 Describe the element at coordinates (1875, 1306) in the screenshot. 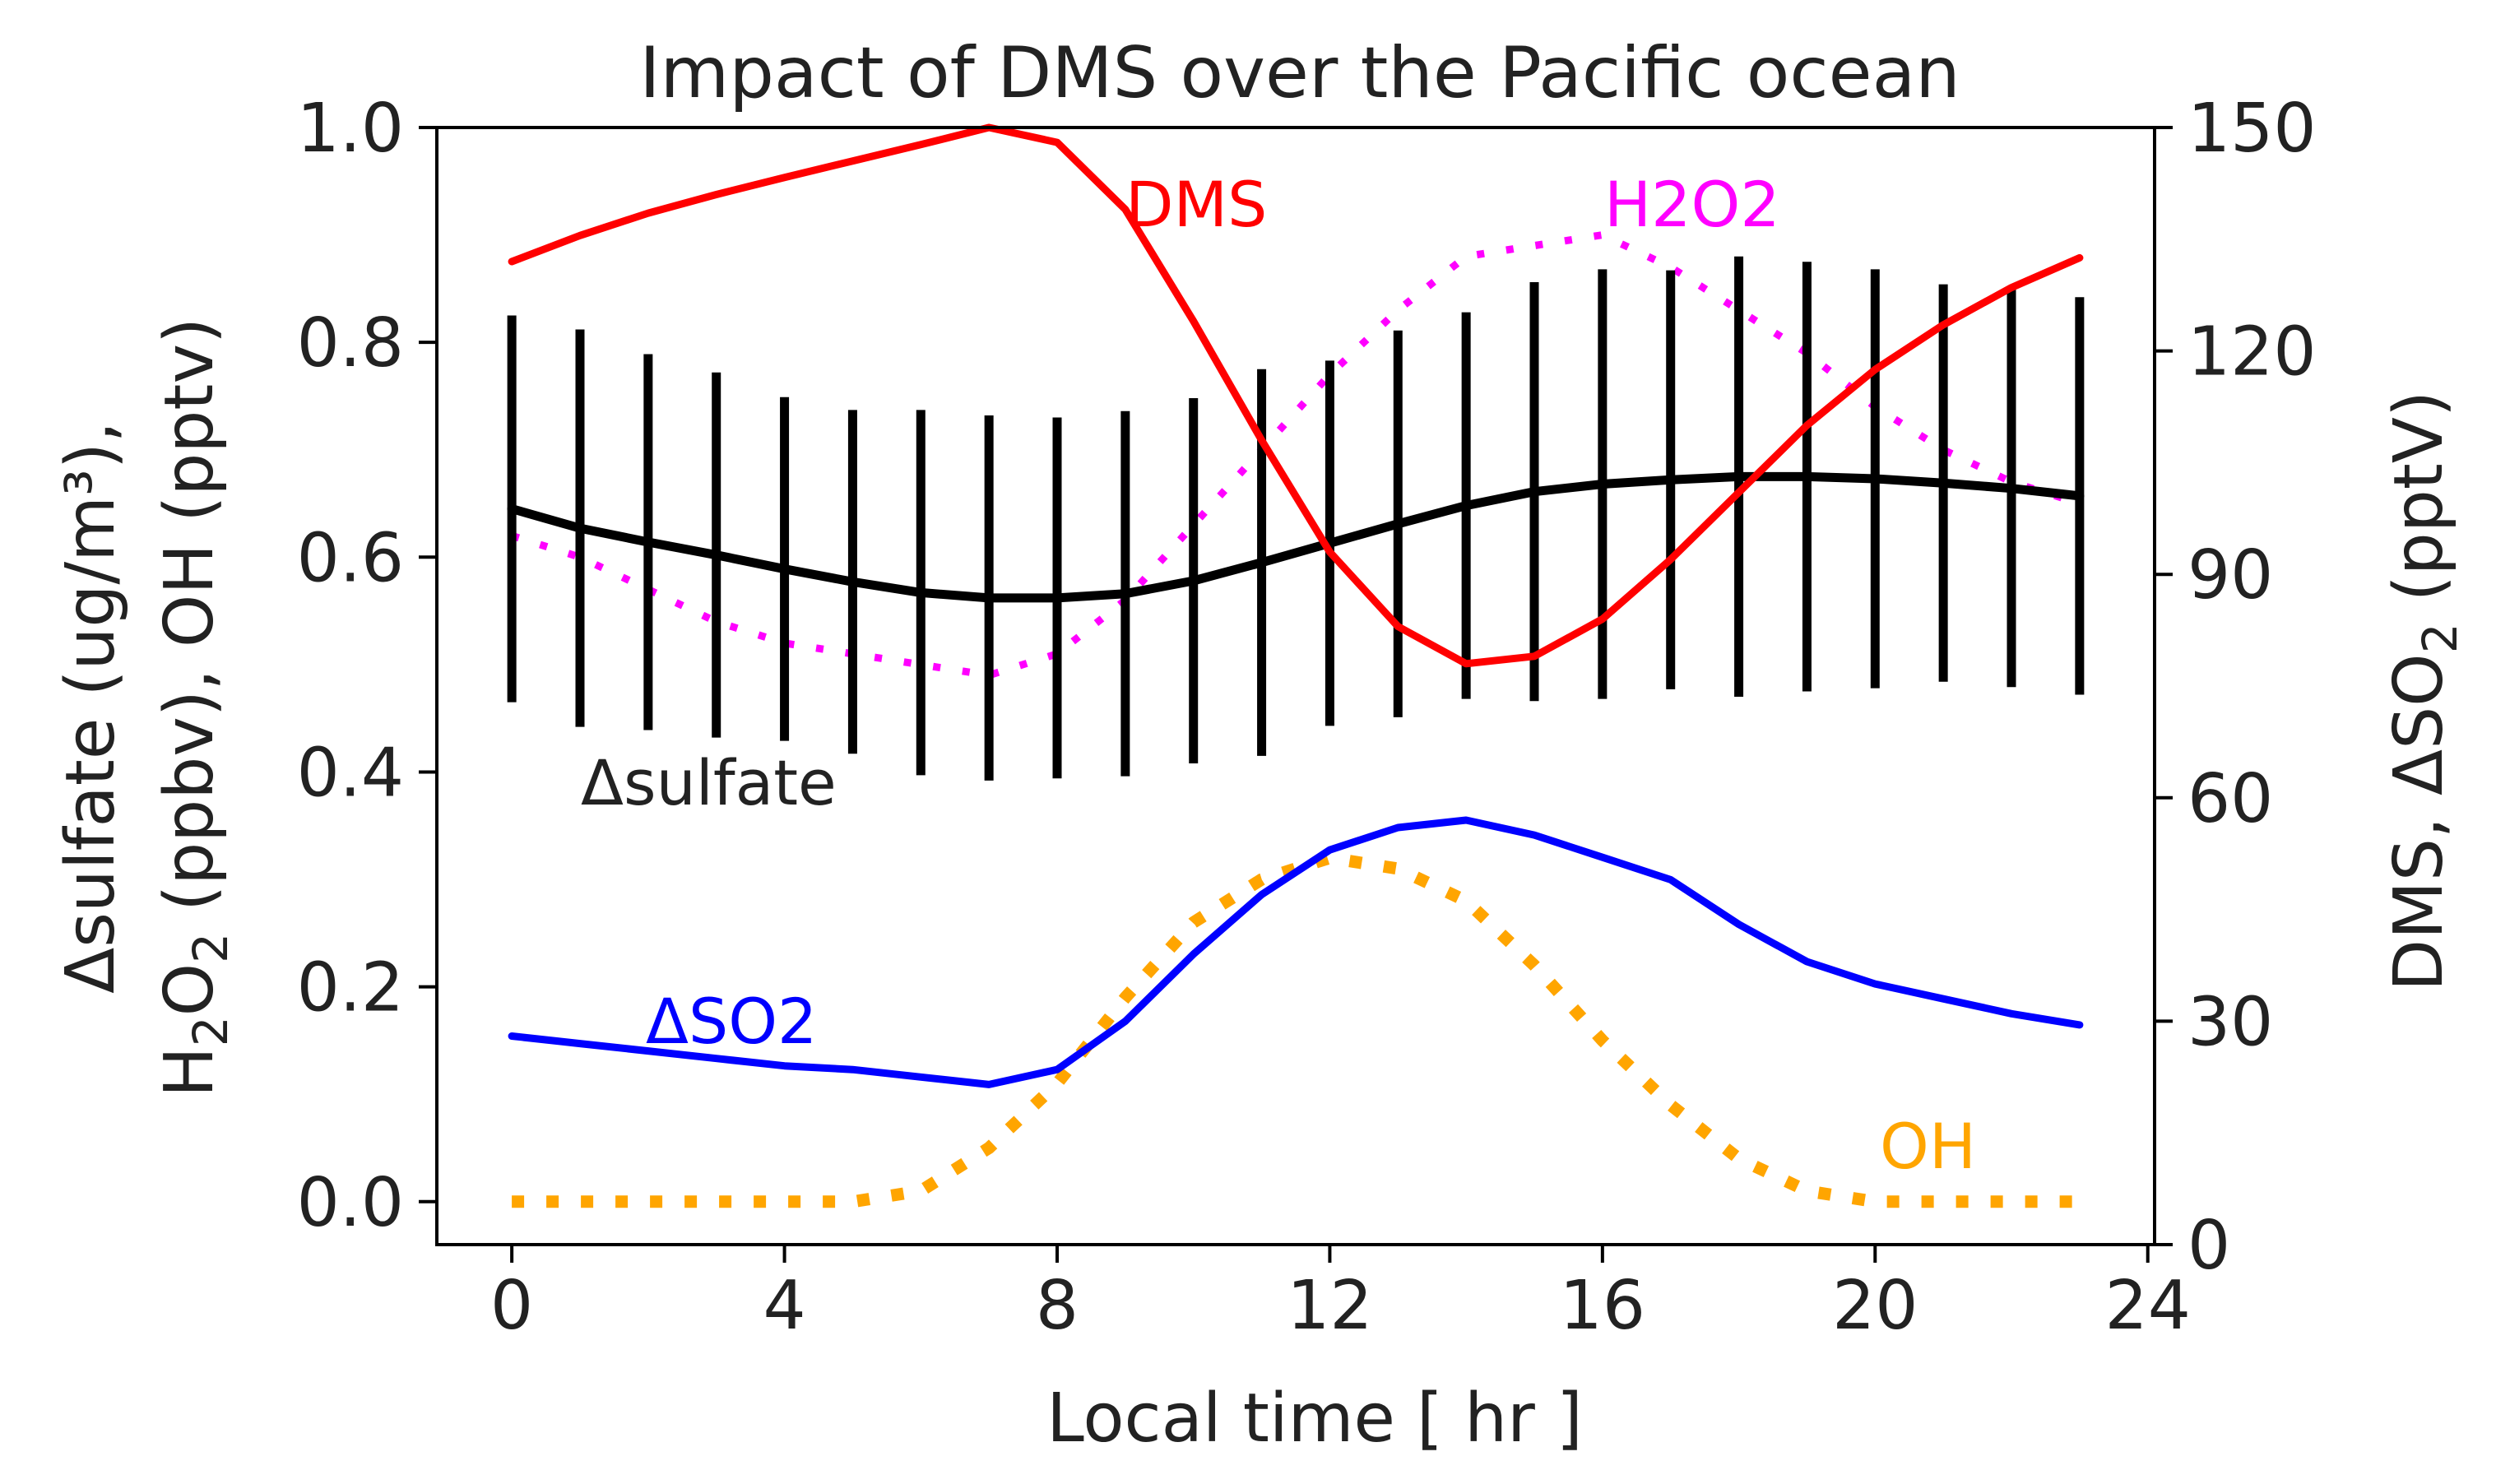

I see `x-tick-label: 20` at that location.